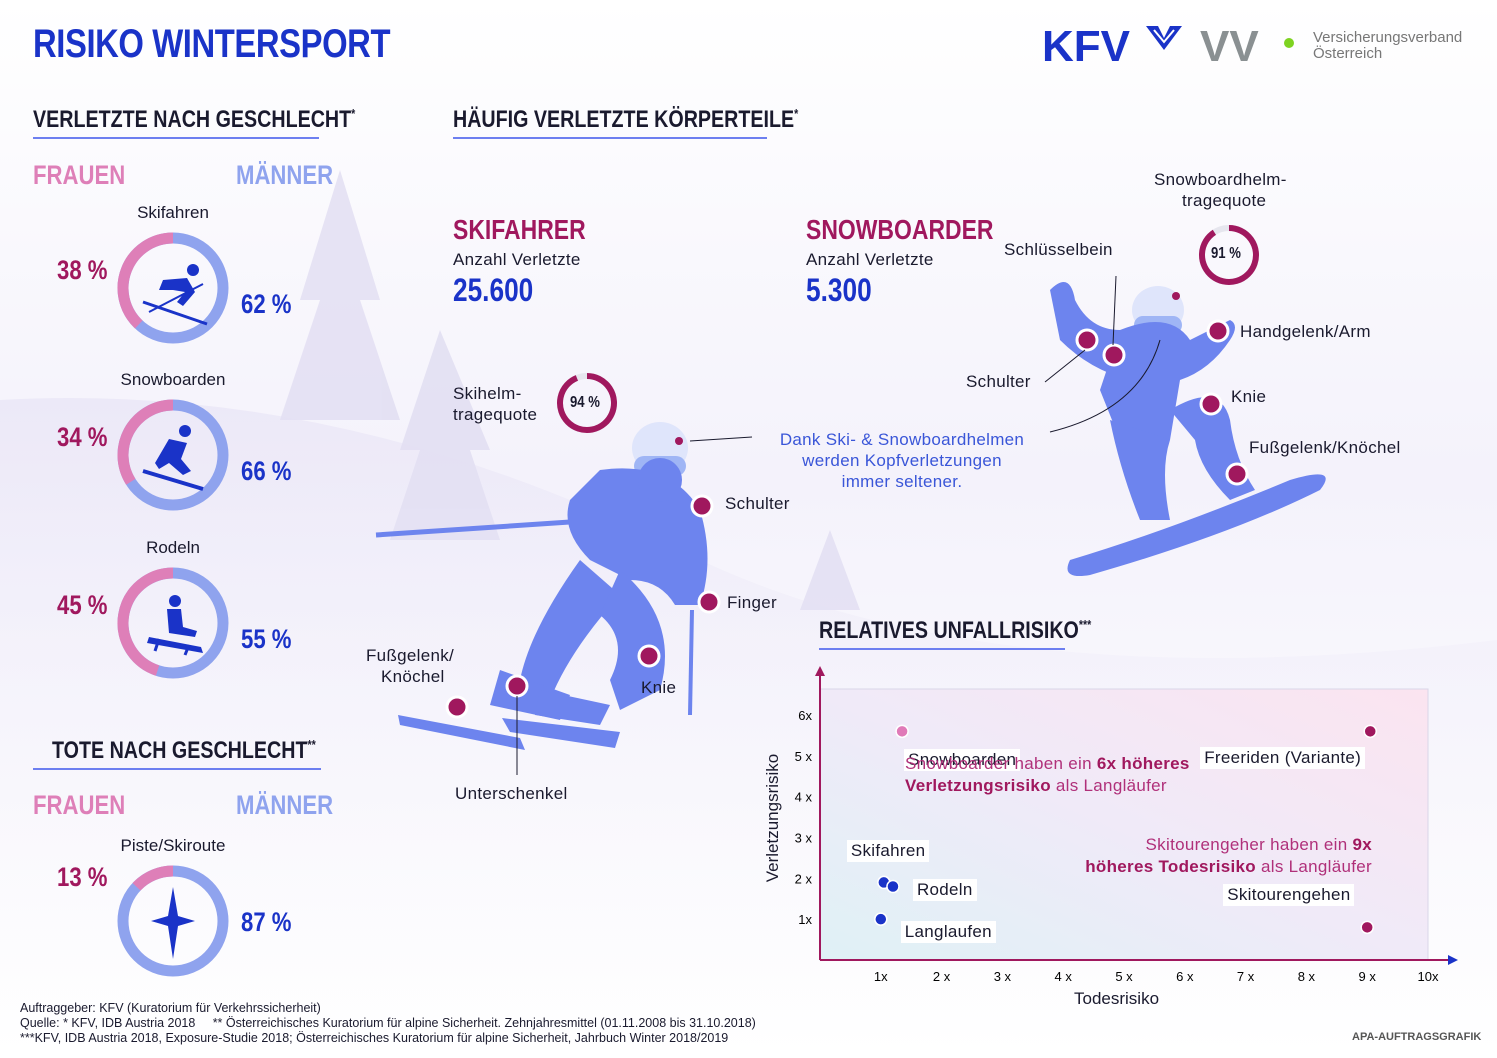 This screenshot has width=1497, height=1058. I want to click on skier-helmet-arc, so click(587, 403).